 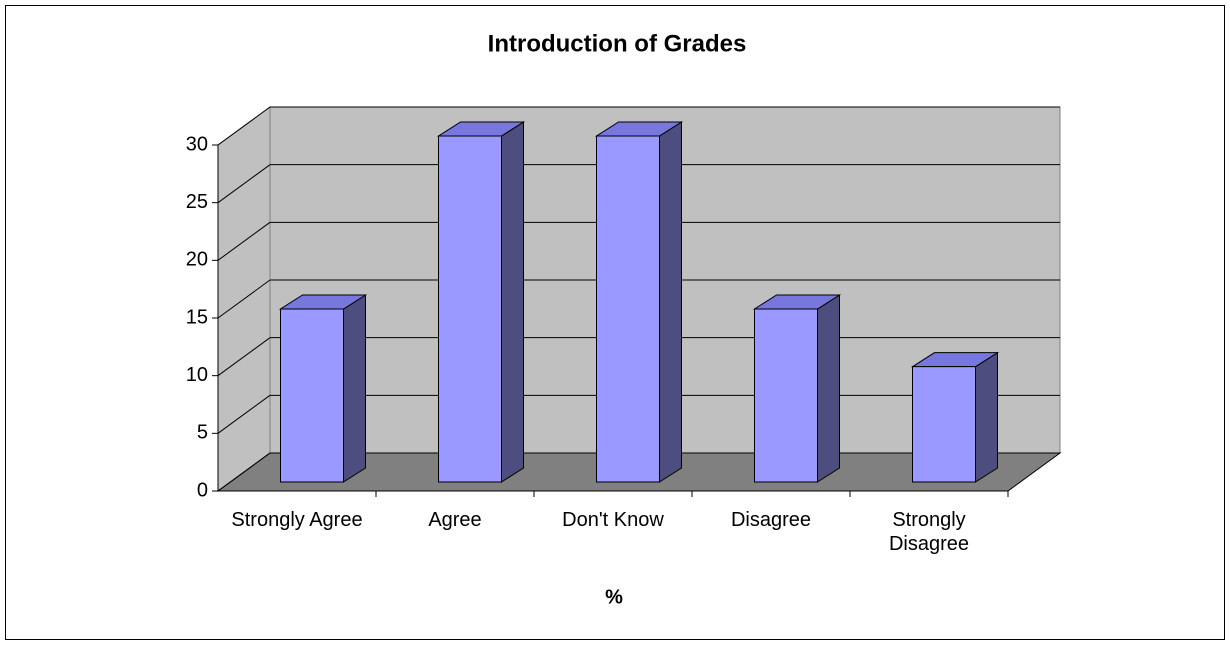 What do you see at coordinates (197, 260) in the screenshot?
I see `y-tick-label: 20` at bounding box center [197, 260].